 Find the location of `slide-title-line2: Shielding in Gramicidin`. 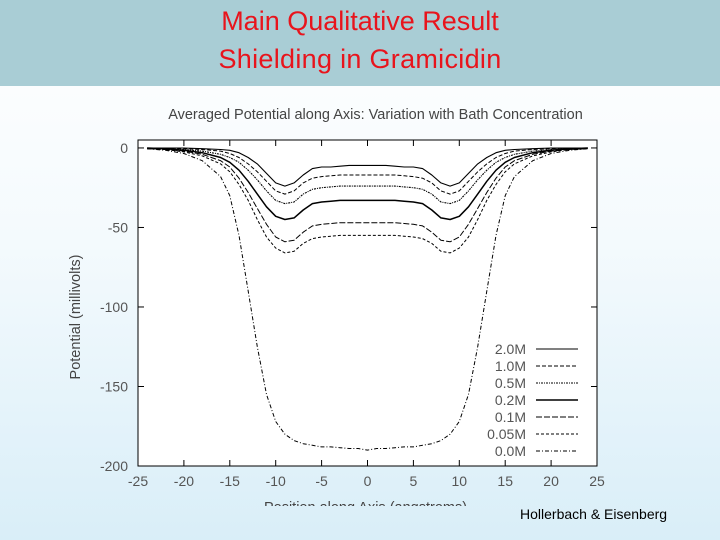

slide-title-line2: Shielding in Gramicidin is located at coordinates (360, 59).